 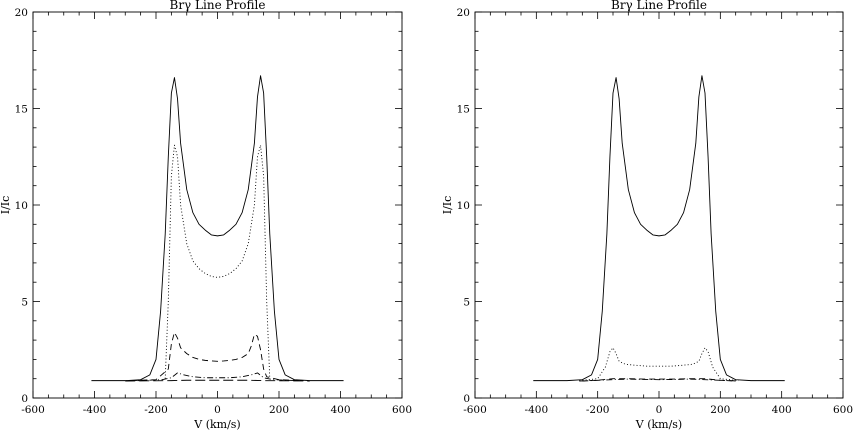 I want to click on series-line-longdash, so click(x=217, y=380).